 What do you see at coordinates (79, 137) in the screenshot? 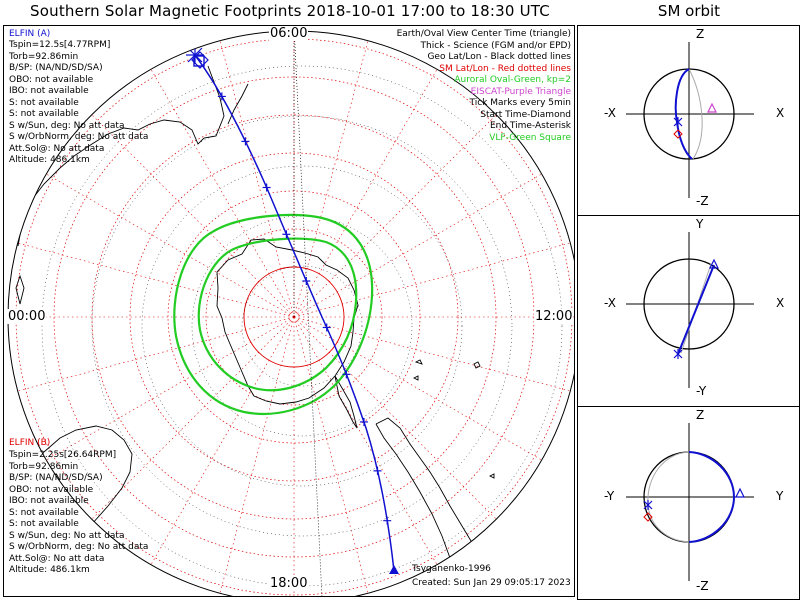
I see `elfin-a-line-9: S w/OrbNorm, deg: No att data` at bounding box center [79, 137].